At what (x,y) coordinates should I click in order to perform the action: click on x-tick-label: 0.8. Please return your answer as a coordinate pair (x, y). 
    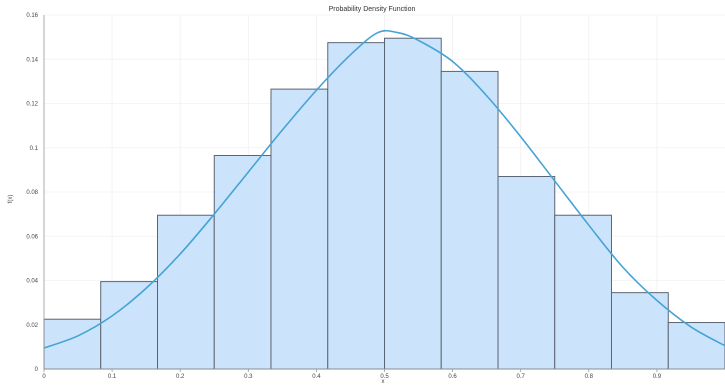
    Looking at the image, I should click on (589, 377).